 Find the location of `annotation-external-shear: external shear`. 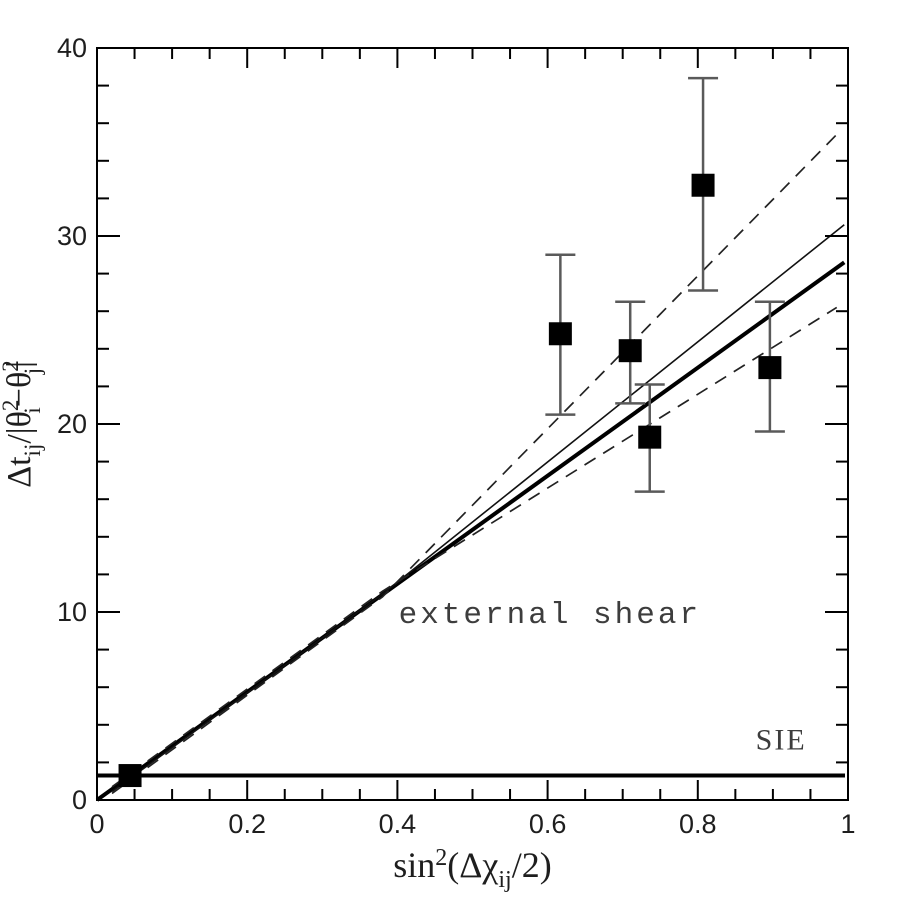

annotation-external-shear: external shear is located at coordinates (550, 615).